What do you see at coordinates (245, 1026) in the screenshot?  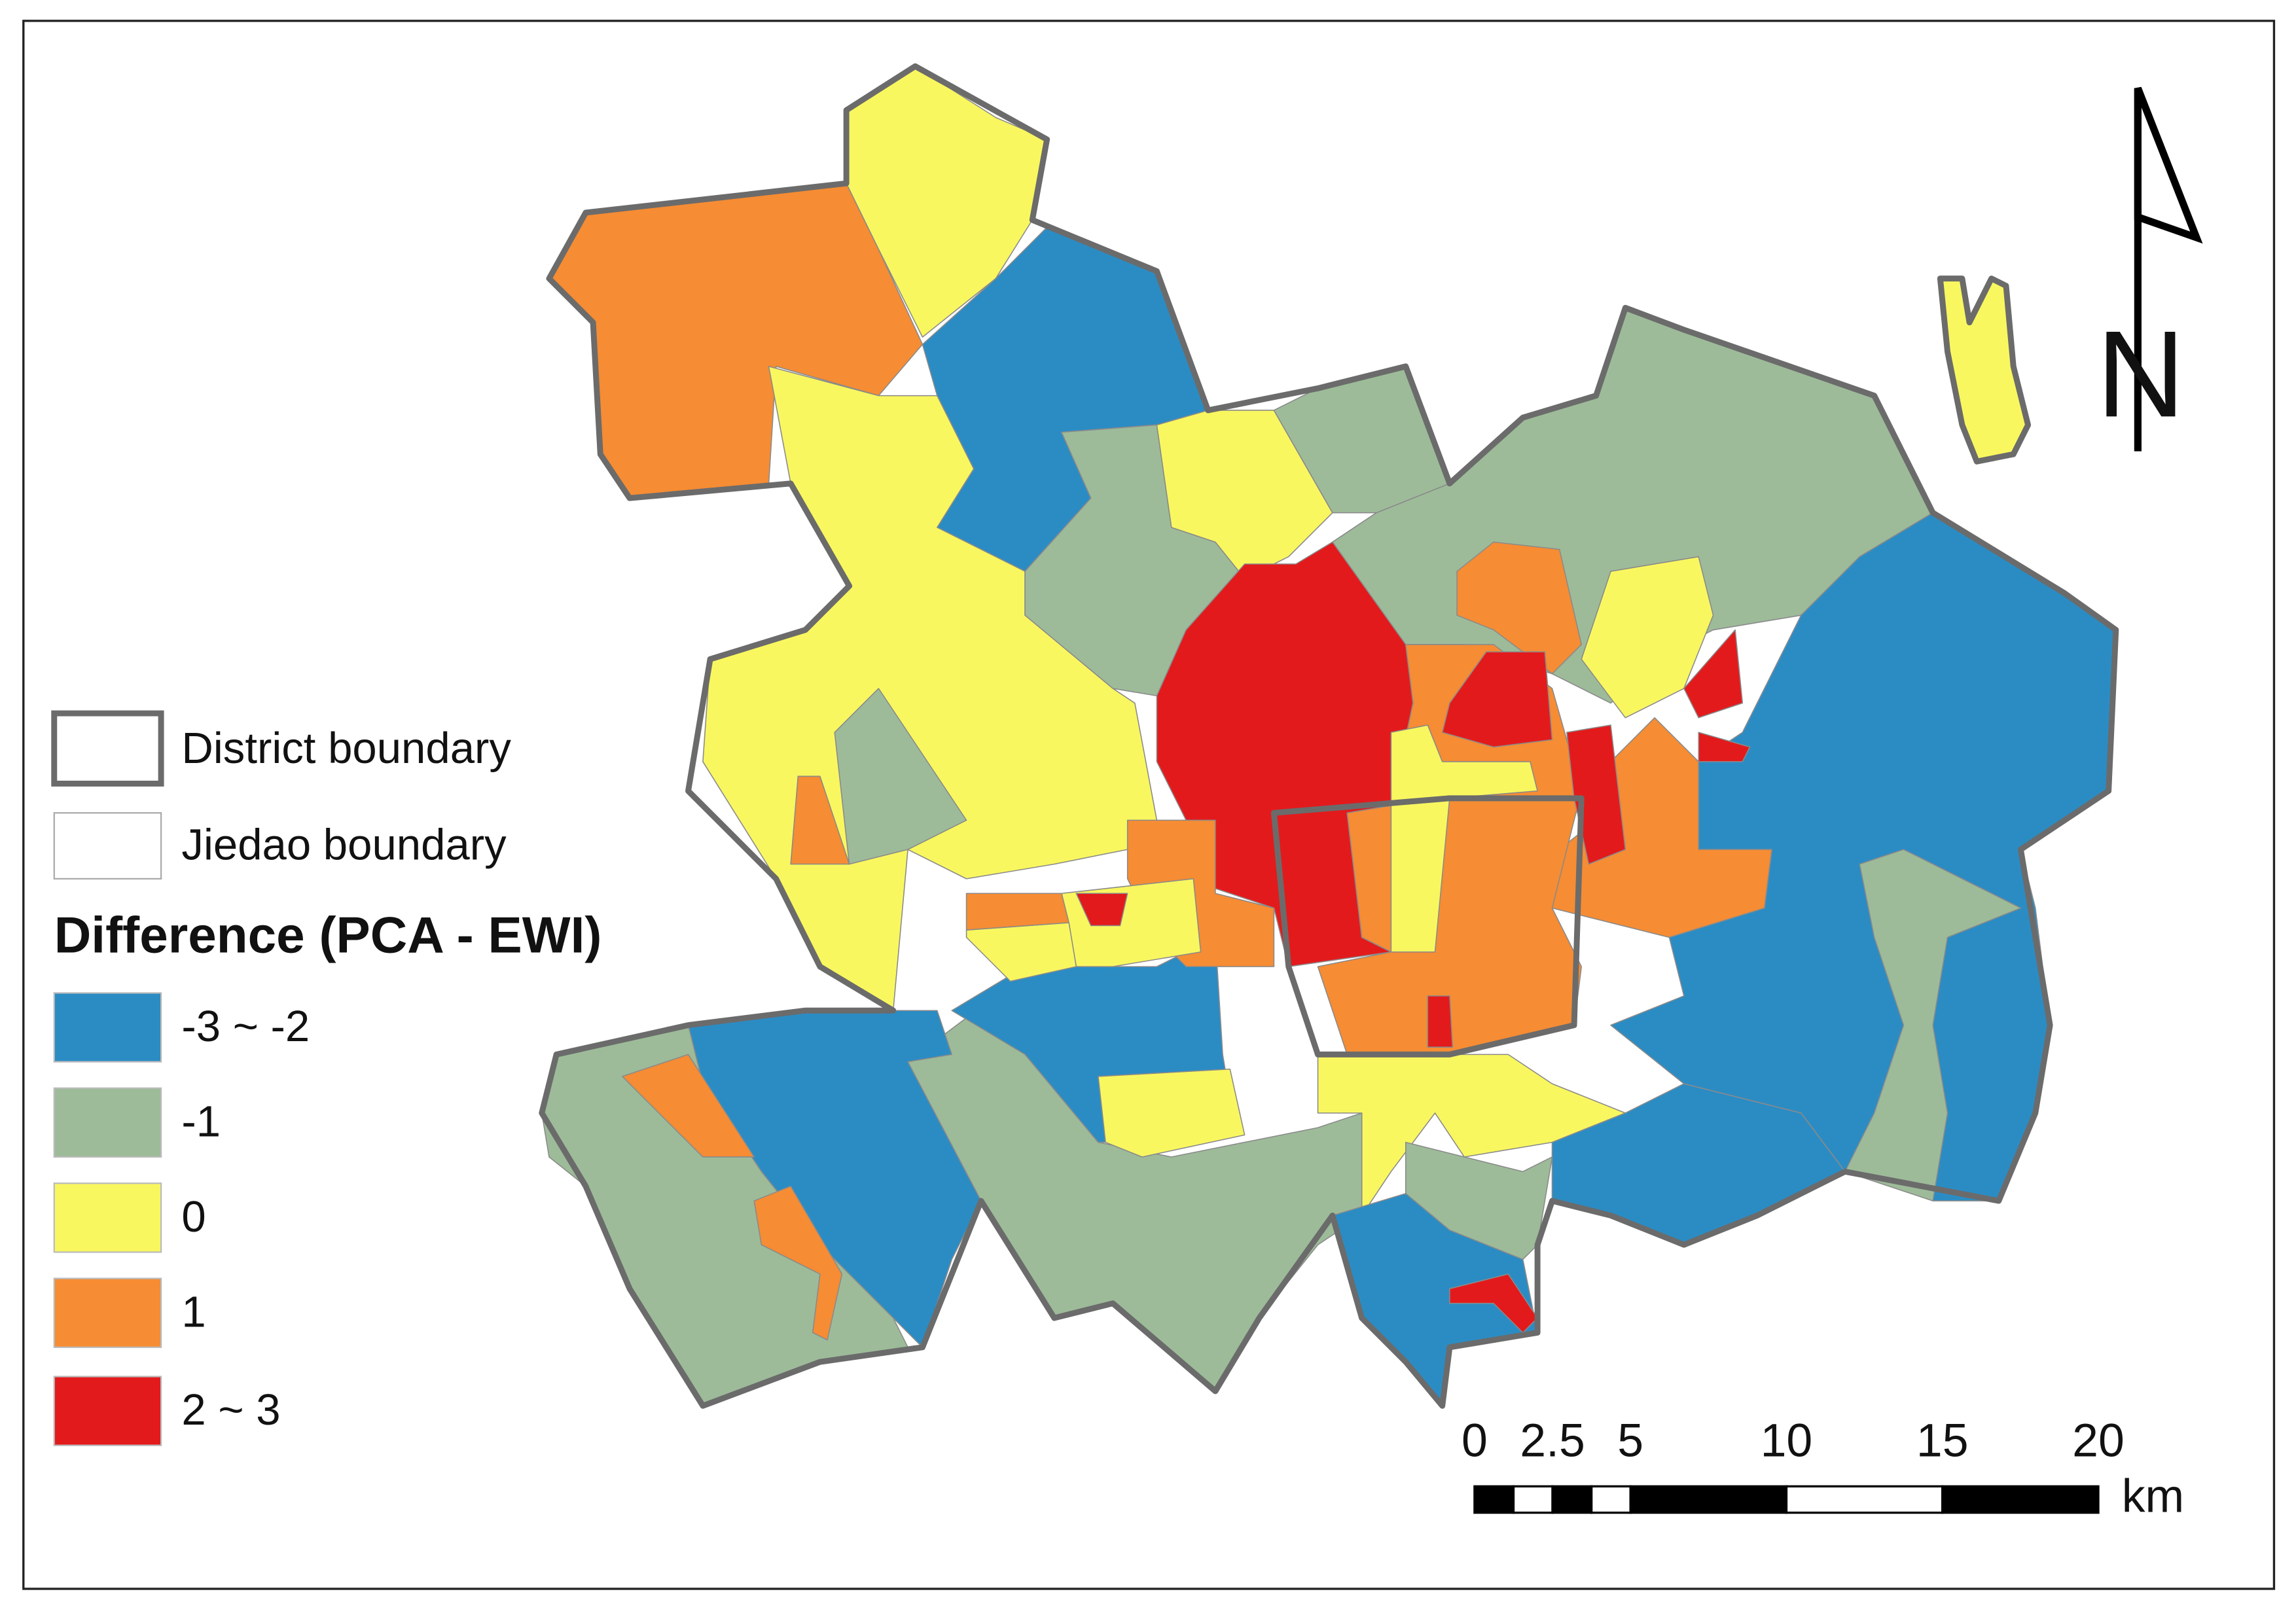 I see `legend-label: -3 ~ -2` at bounding box center [245, 1026].